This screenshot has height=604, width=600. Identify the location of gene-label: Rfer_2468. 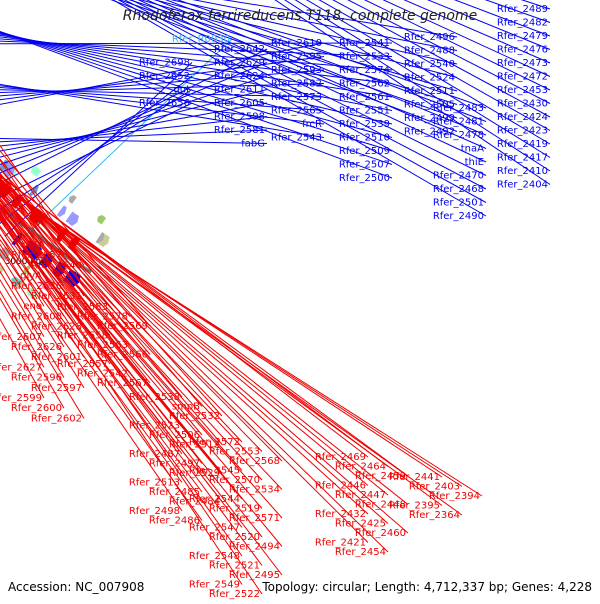
(458, 189).